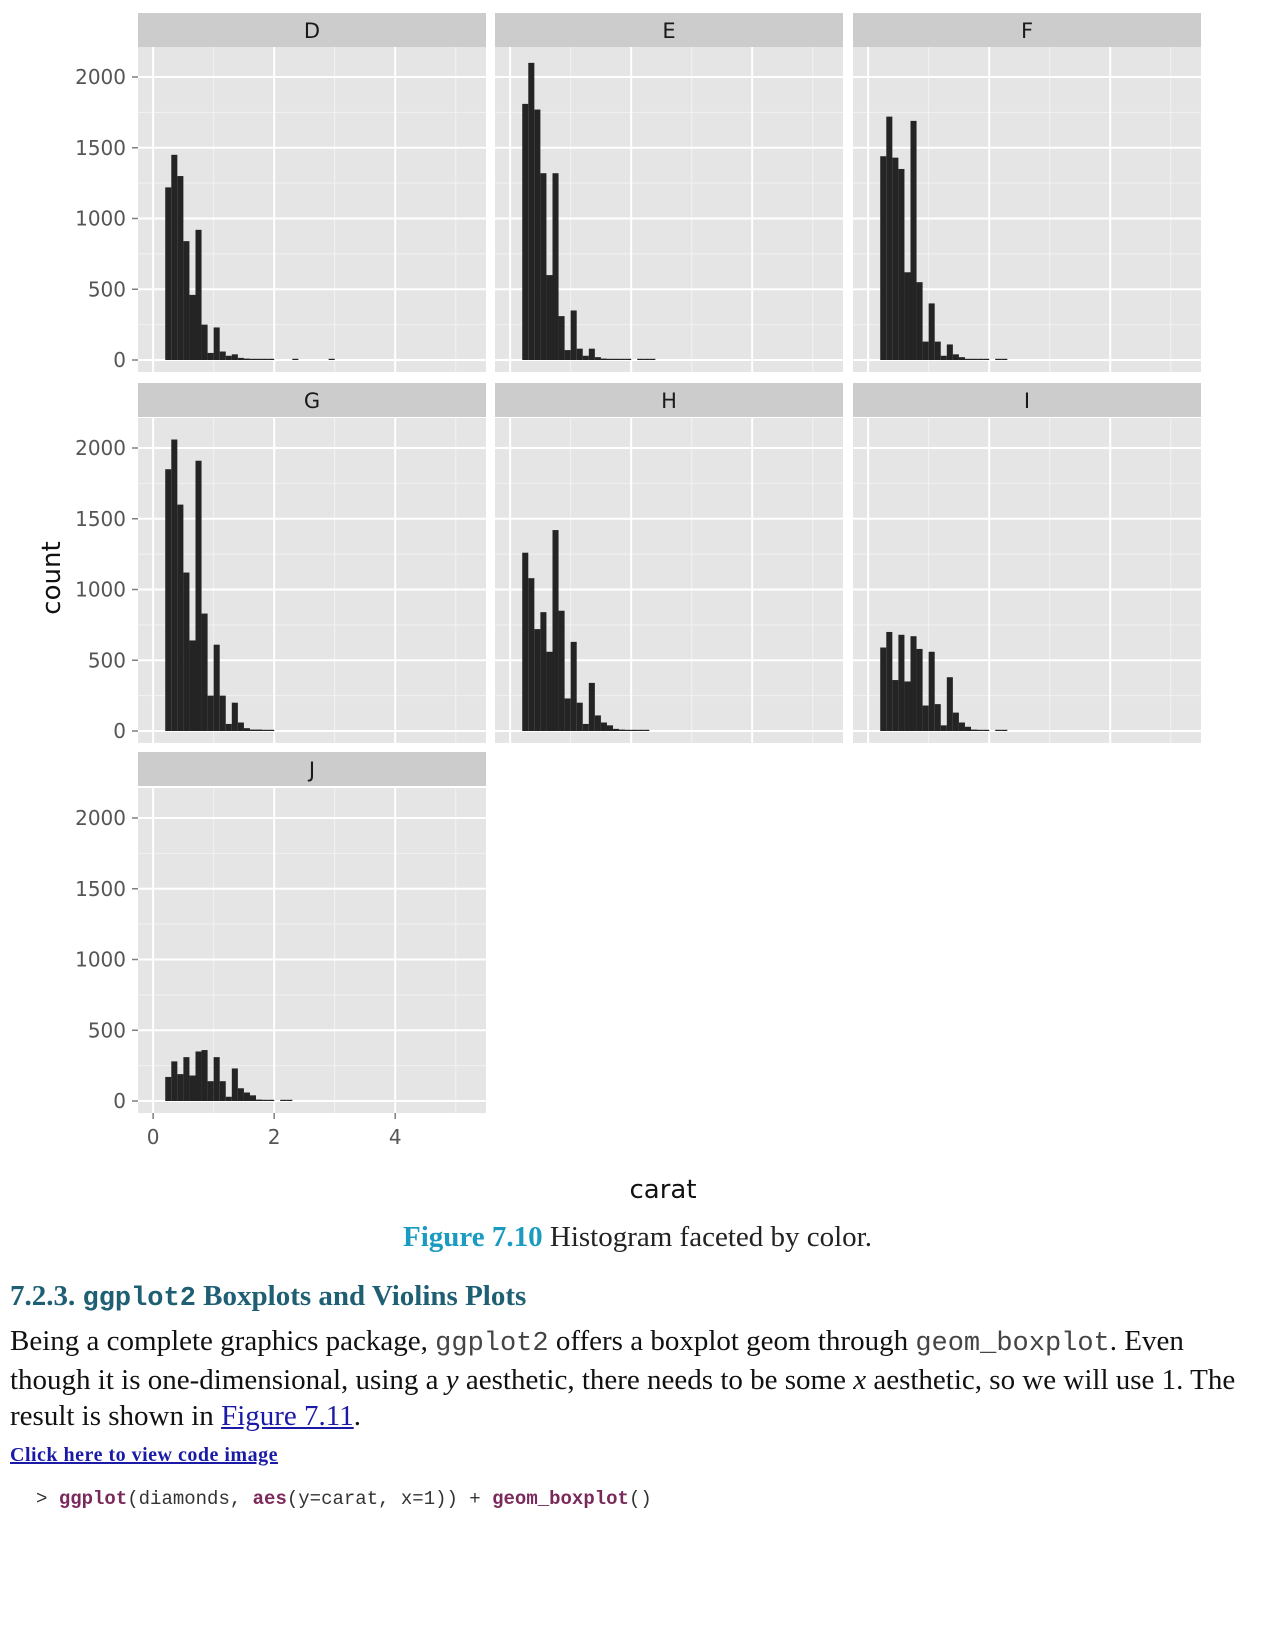 The image size is (1275, 1650). What do you see at coordinates (287, 1416) in the screenshot?
I see `figure-7-11-link: Figure 7.11` at bounding box center [287, 1416].